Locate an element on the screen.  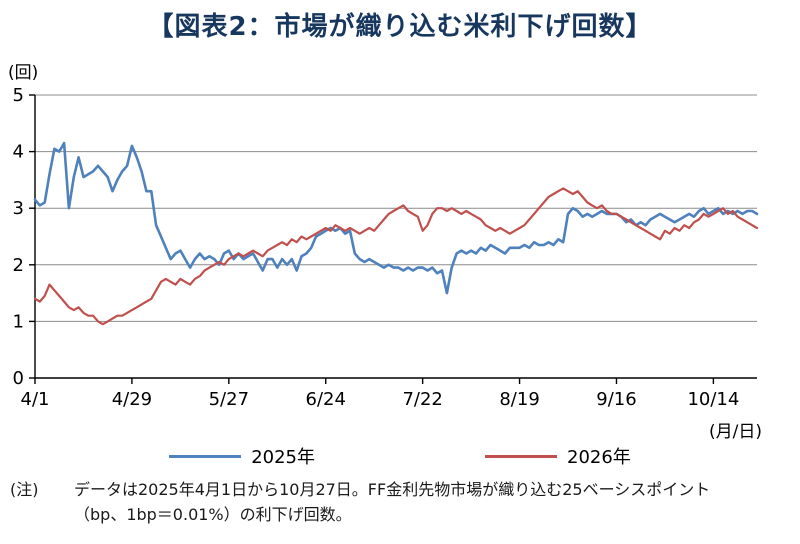
y-tick-label-1: 1 is located at coordinates (18, 321).